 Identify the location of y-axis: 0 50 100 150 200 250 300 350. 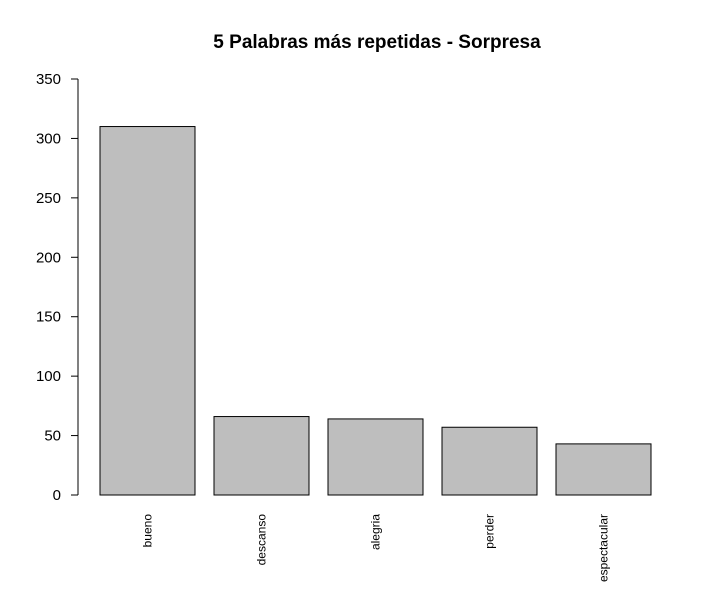
(57, 287).